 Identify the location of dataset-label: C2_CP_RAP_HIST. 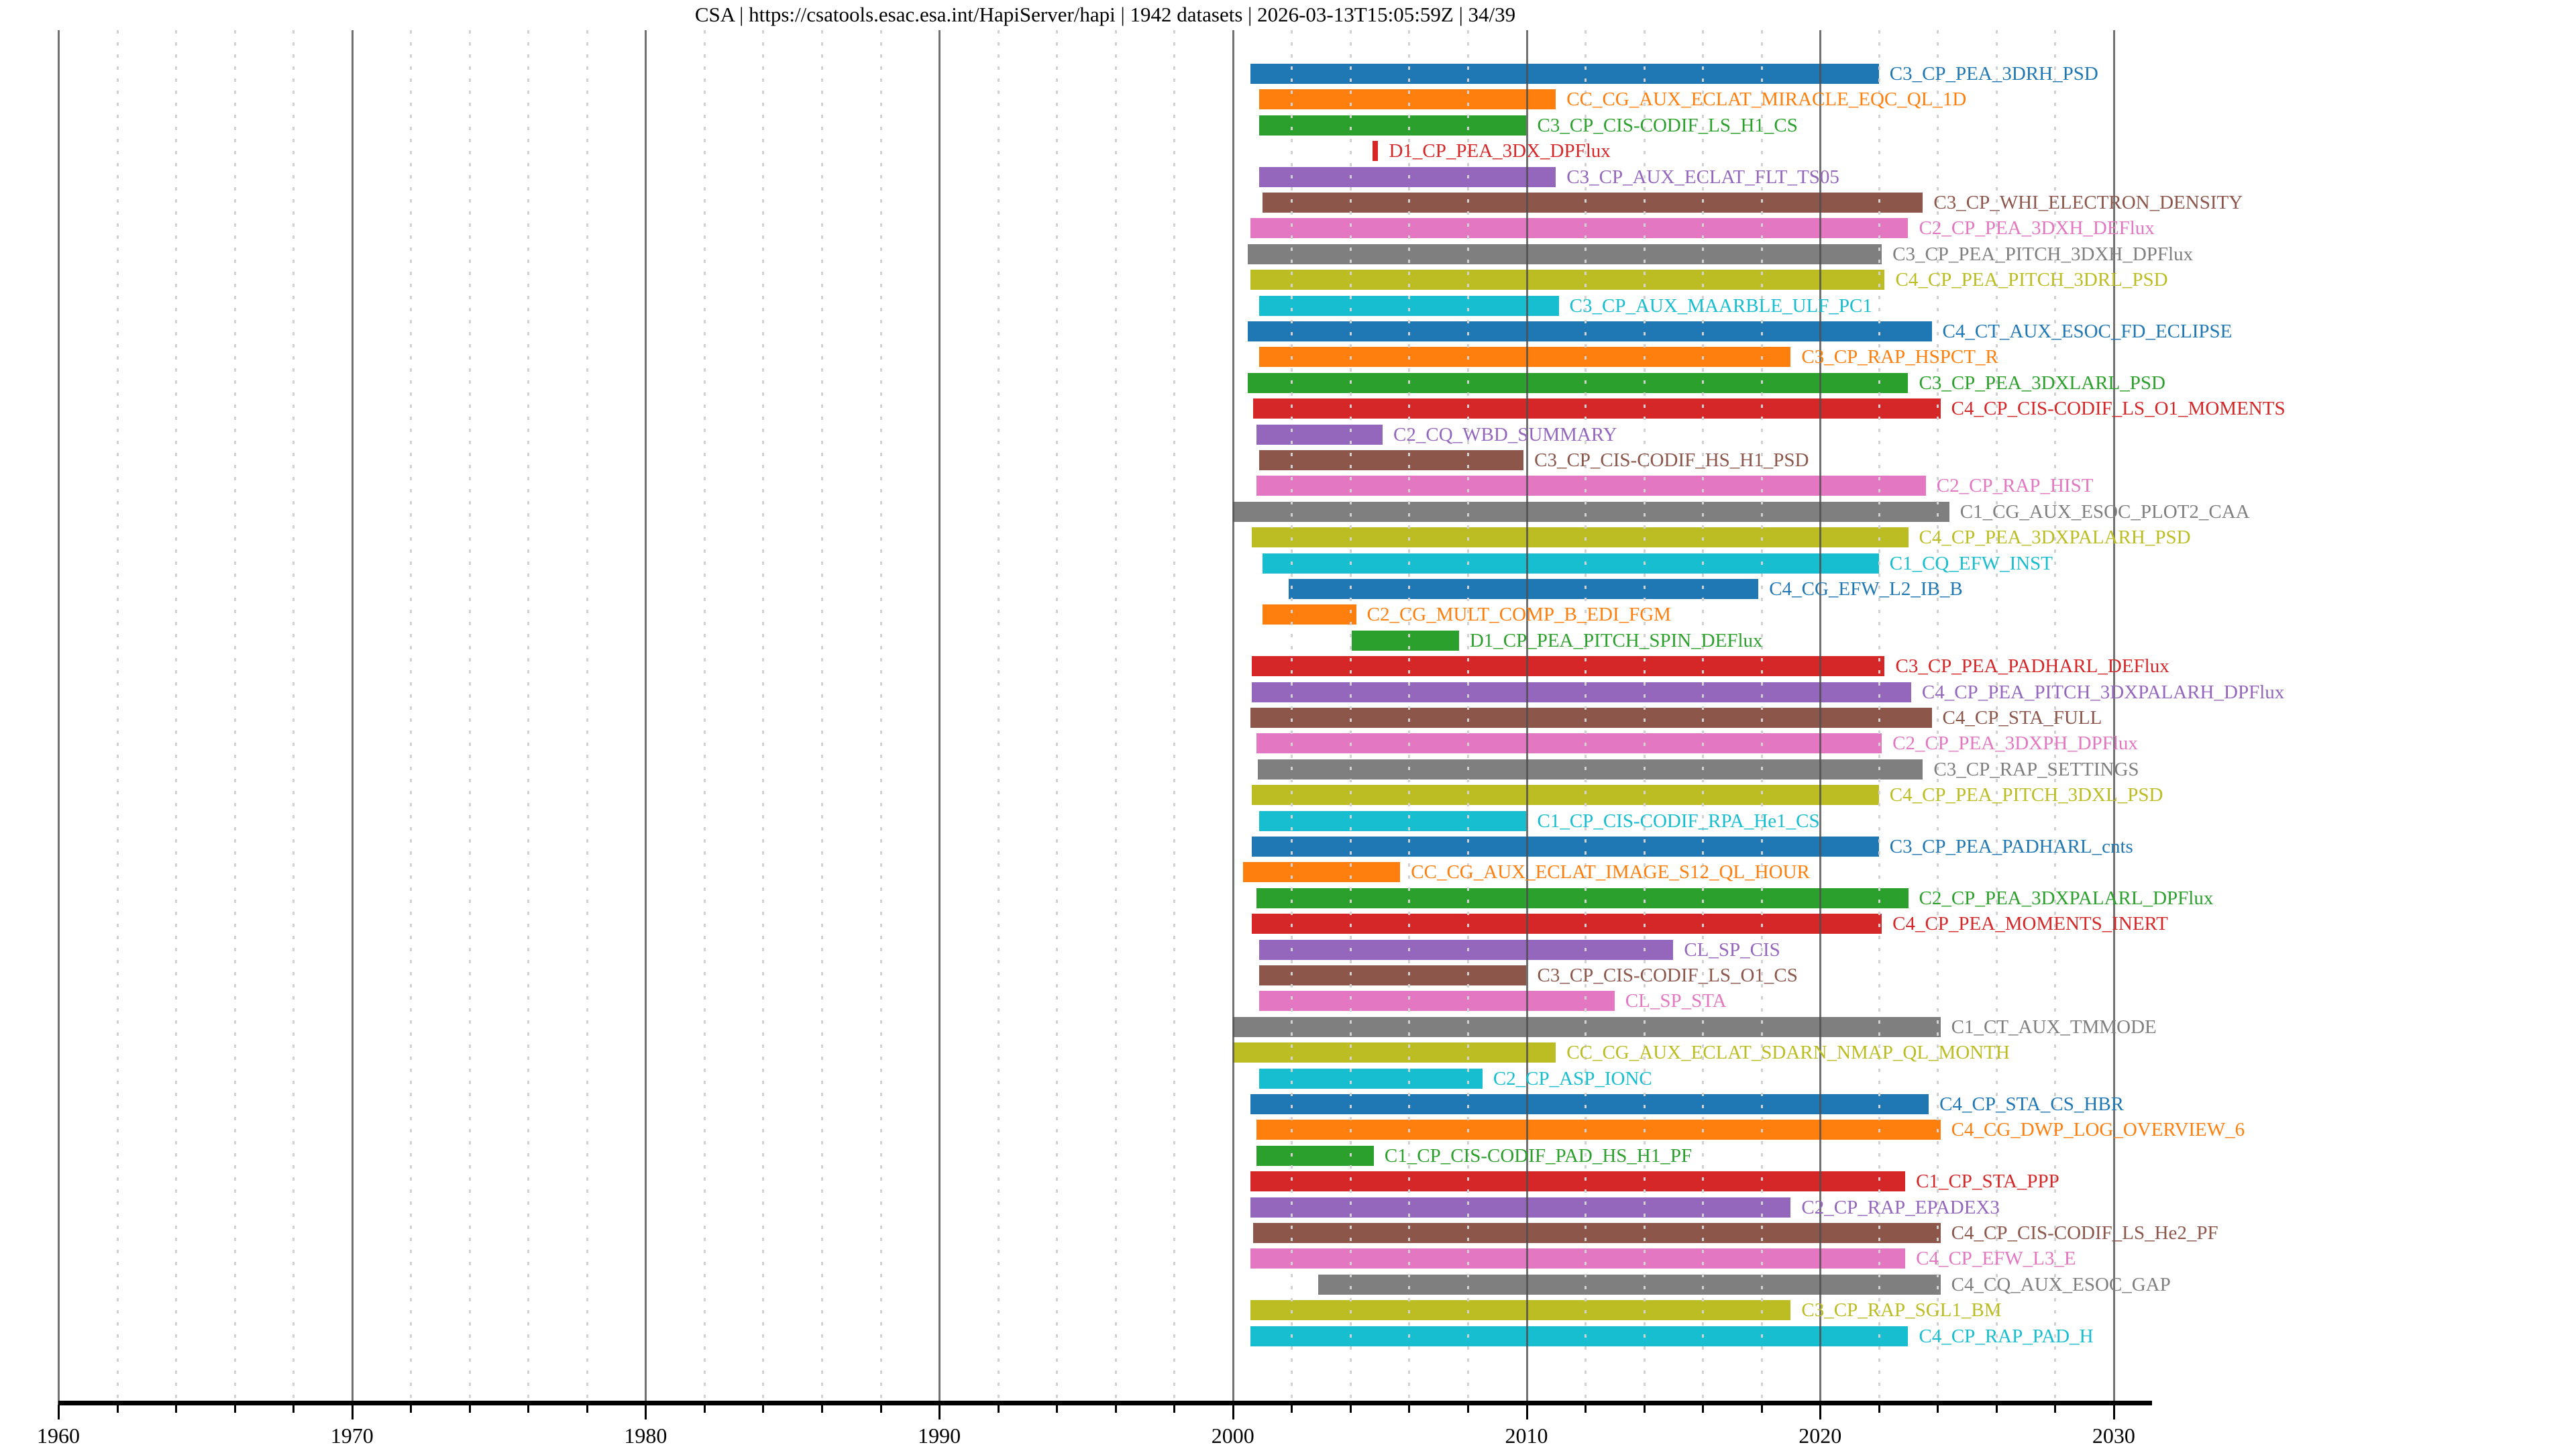
(2015, 486).